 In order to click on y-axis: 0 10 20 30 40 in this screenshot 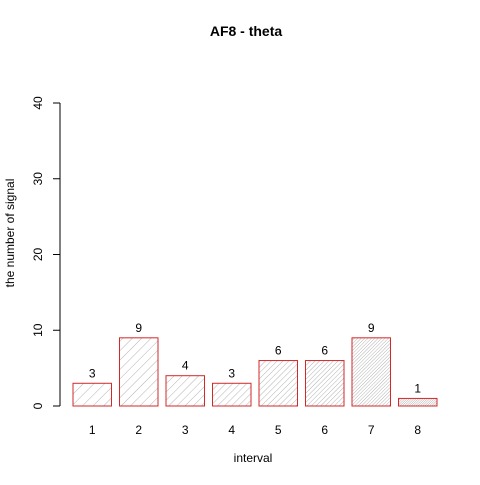, I will do `click(46, 252)`.